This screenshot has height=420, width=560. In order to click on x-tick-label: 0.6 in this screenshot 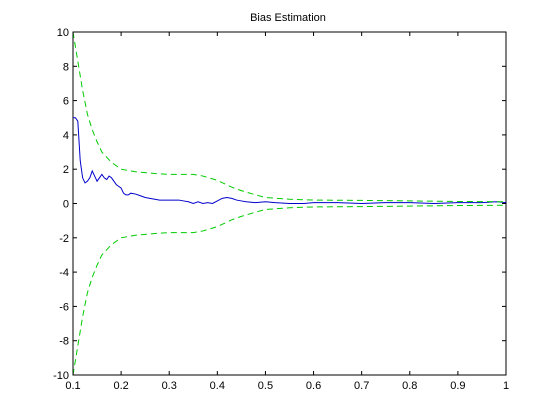, I will do `click(313, 386)`.